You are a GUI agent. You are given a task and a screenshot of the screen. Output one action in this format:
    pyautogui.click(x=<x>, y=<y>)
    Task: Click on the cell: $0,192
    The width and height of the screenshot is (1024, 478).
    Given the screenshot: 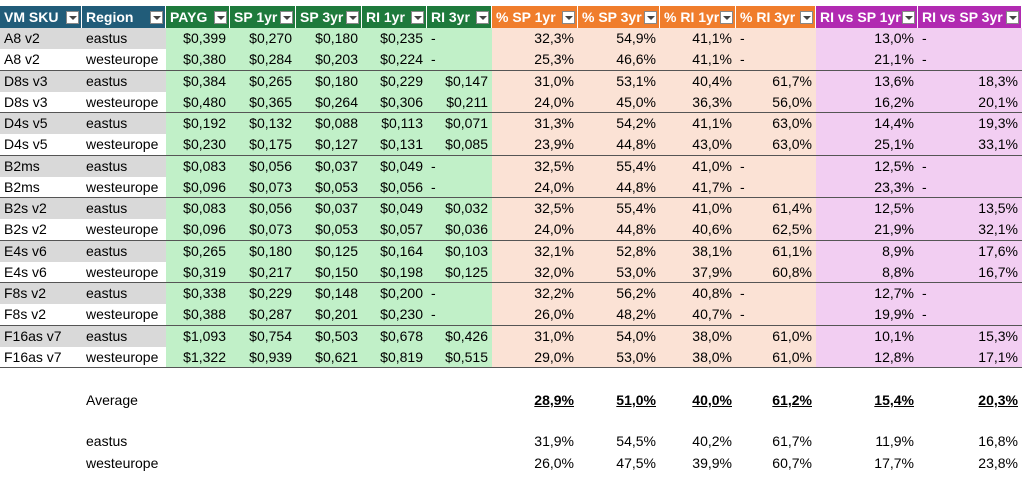 What is the action you would take?
    pyautogui.click(x=198, y=124)
    